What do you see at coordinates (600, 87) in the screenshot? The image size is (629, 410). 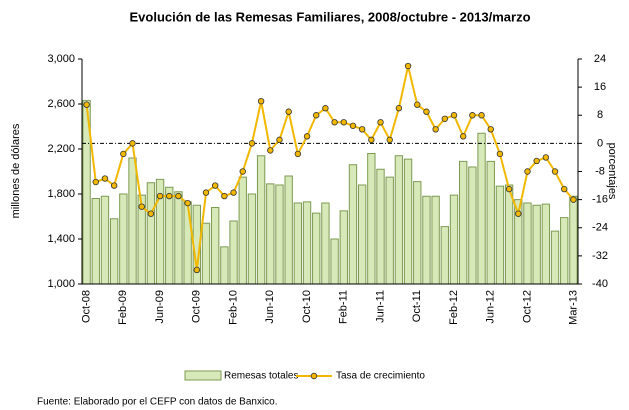 I see `y2-tick-label: 16` at bounding box center [600, 87].